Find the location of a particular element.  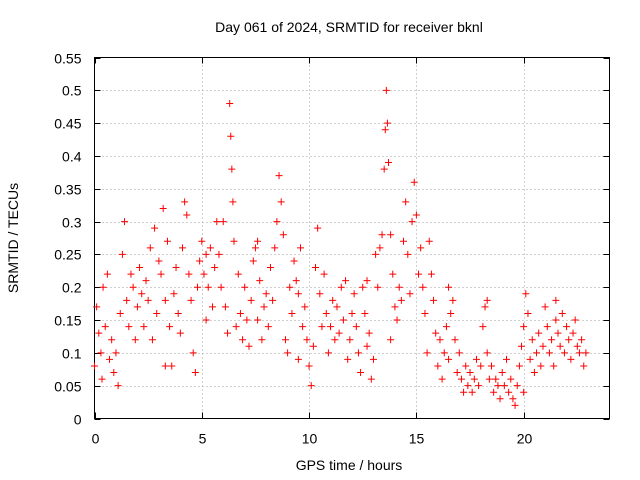

x-tick-label: 15 is located at coordinates (417, 439).